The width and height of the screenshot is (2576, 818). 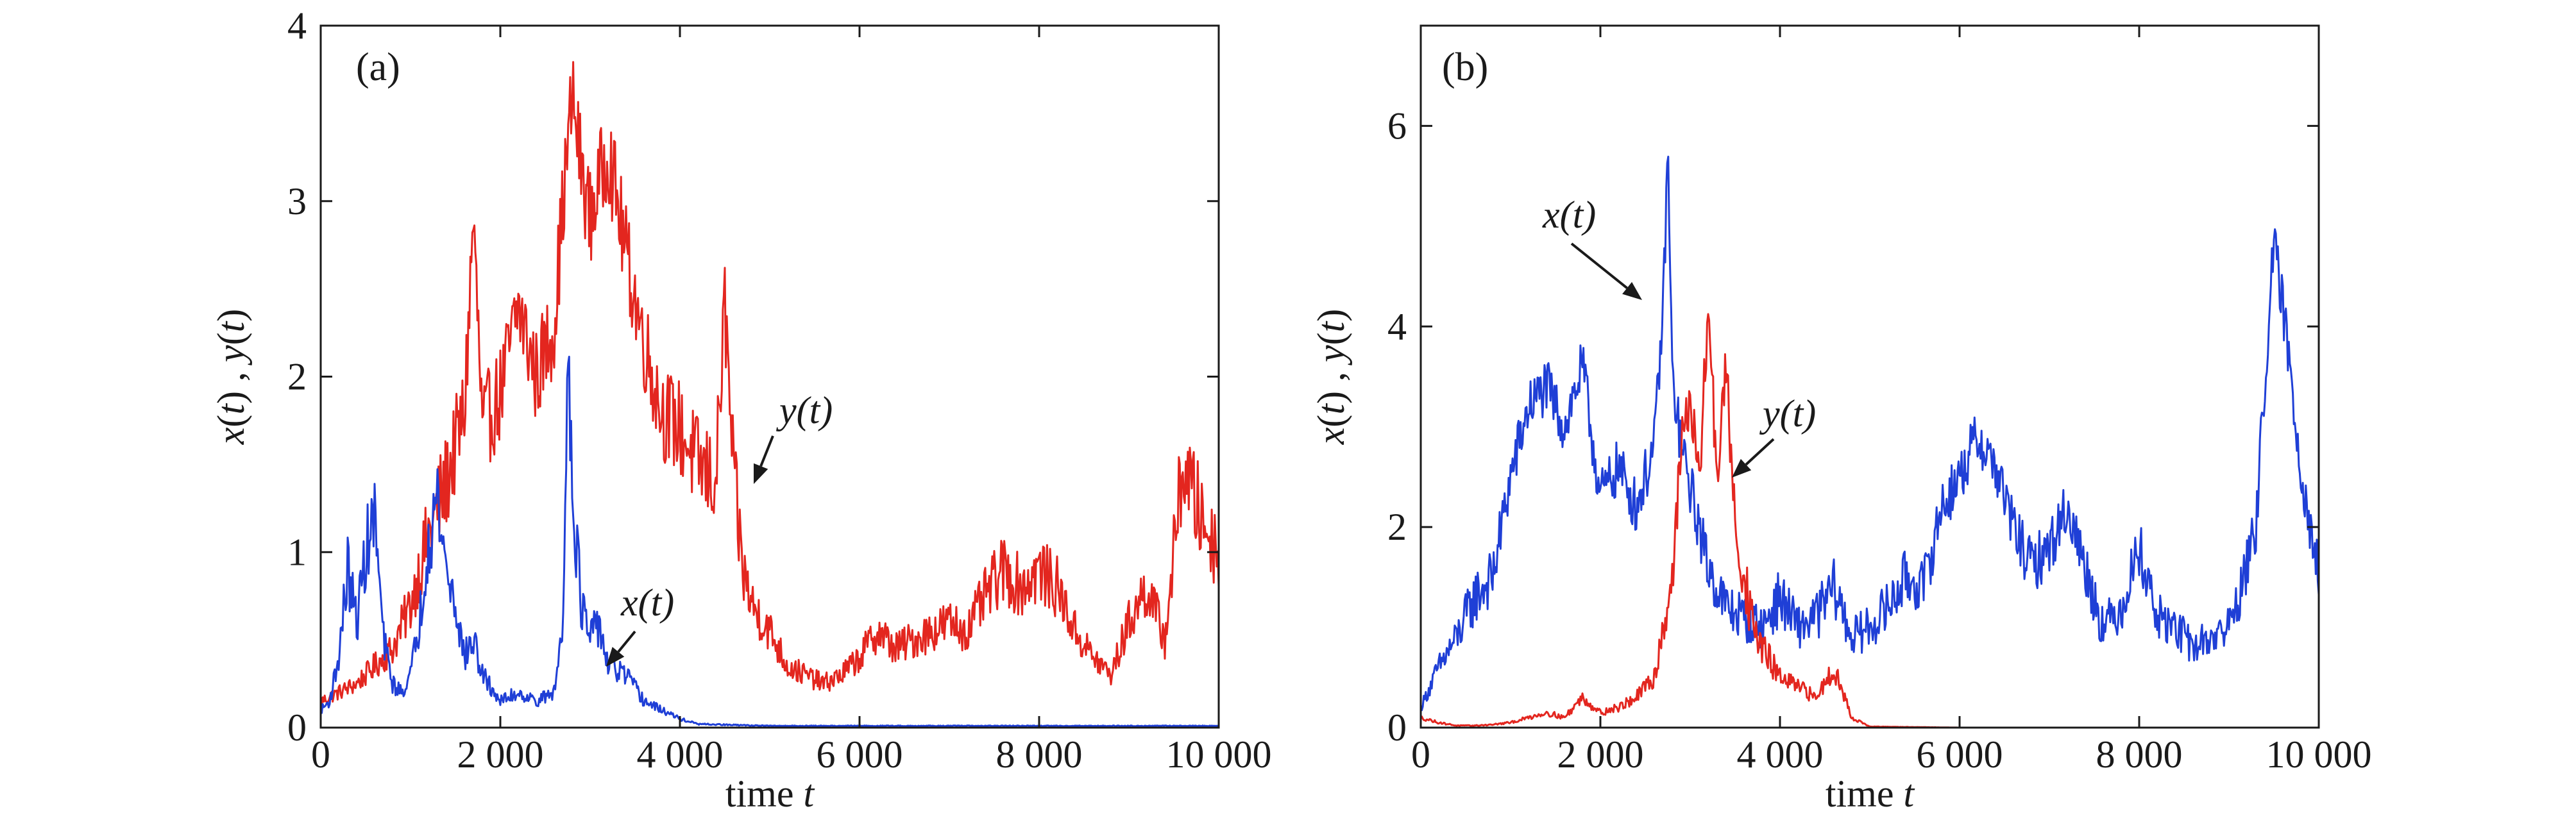 I want to click on y-tick-label: 3, so click(x=297, y=201).